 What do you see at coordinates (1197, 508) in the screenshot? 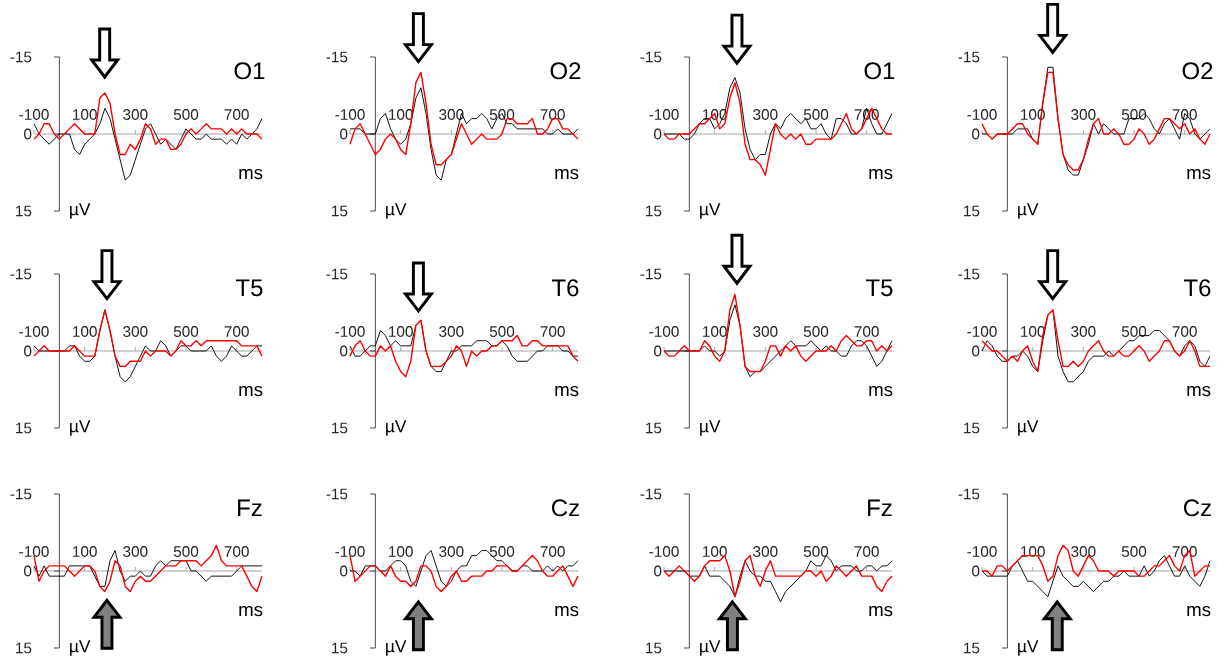
I see `chart-title: Cz` at bounding box center [1197, 508].